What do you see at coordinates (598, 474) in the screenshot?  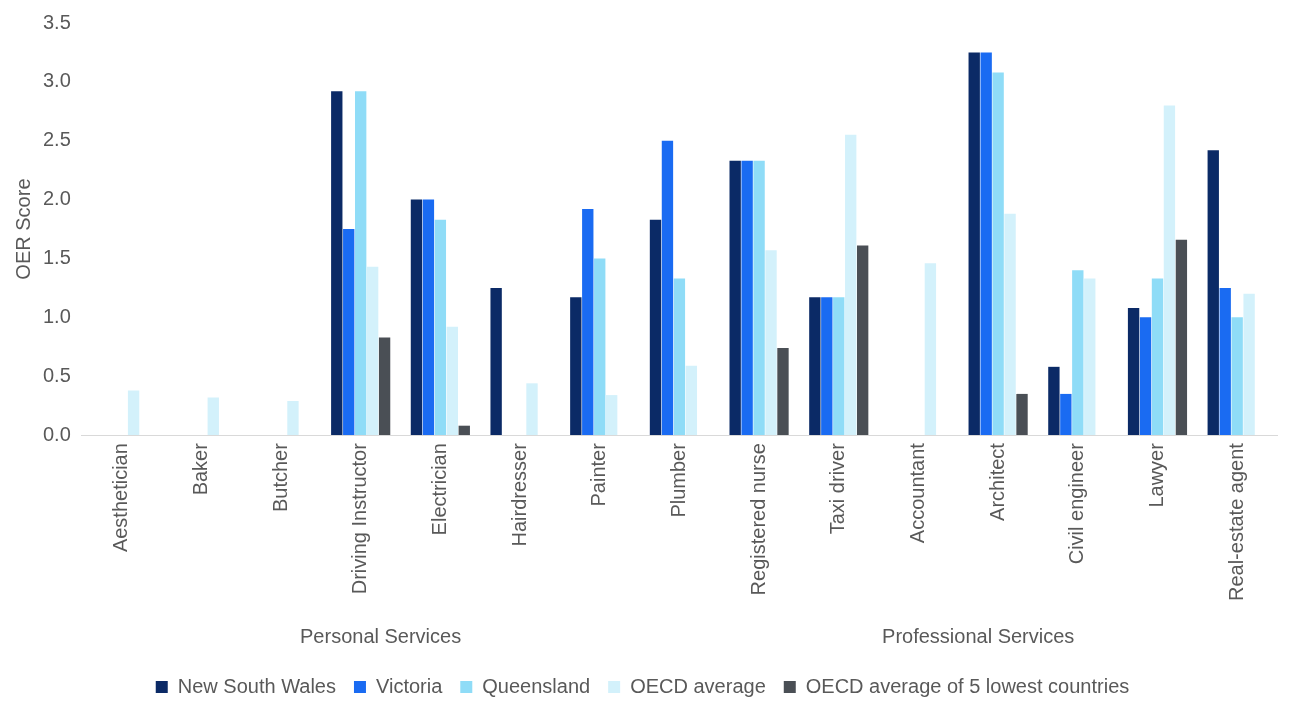 I see `x-tick-label: Painter` at bounding box center [598, 474].